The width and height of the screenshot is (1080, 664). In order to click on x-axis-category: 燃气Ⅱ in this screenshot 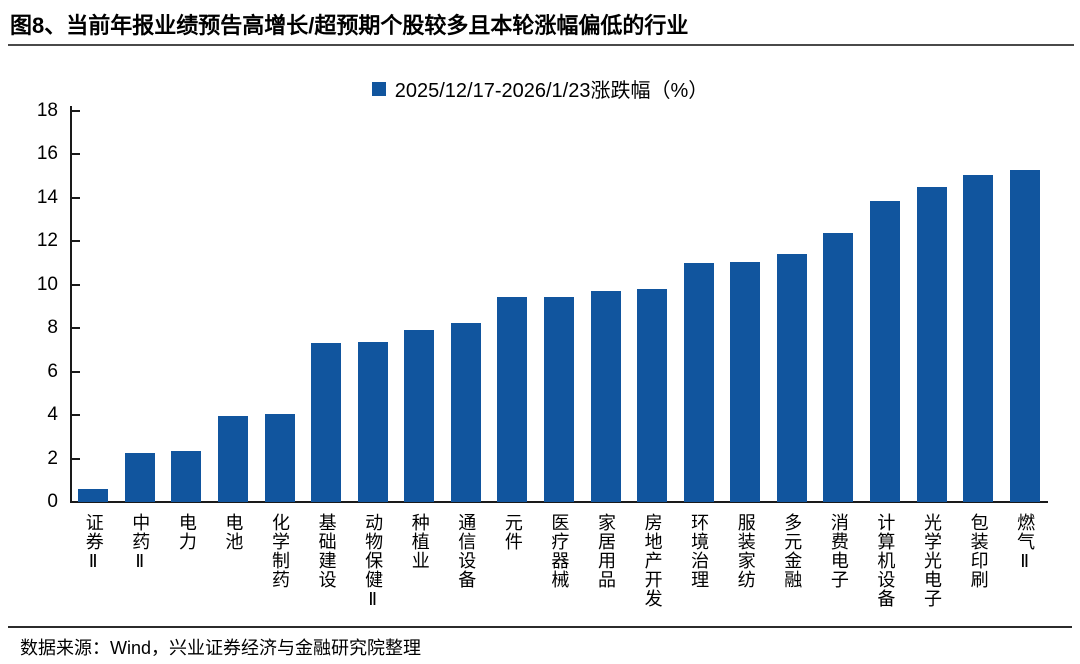, I will do `click(1024, 578)`.